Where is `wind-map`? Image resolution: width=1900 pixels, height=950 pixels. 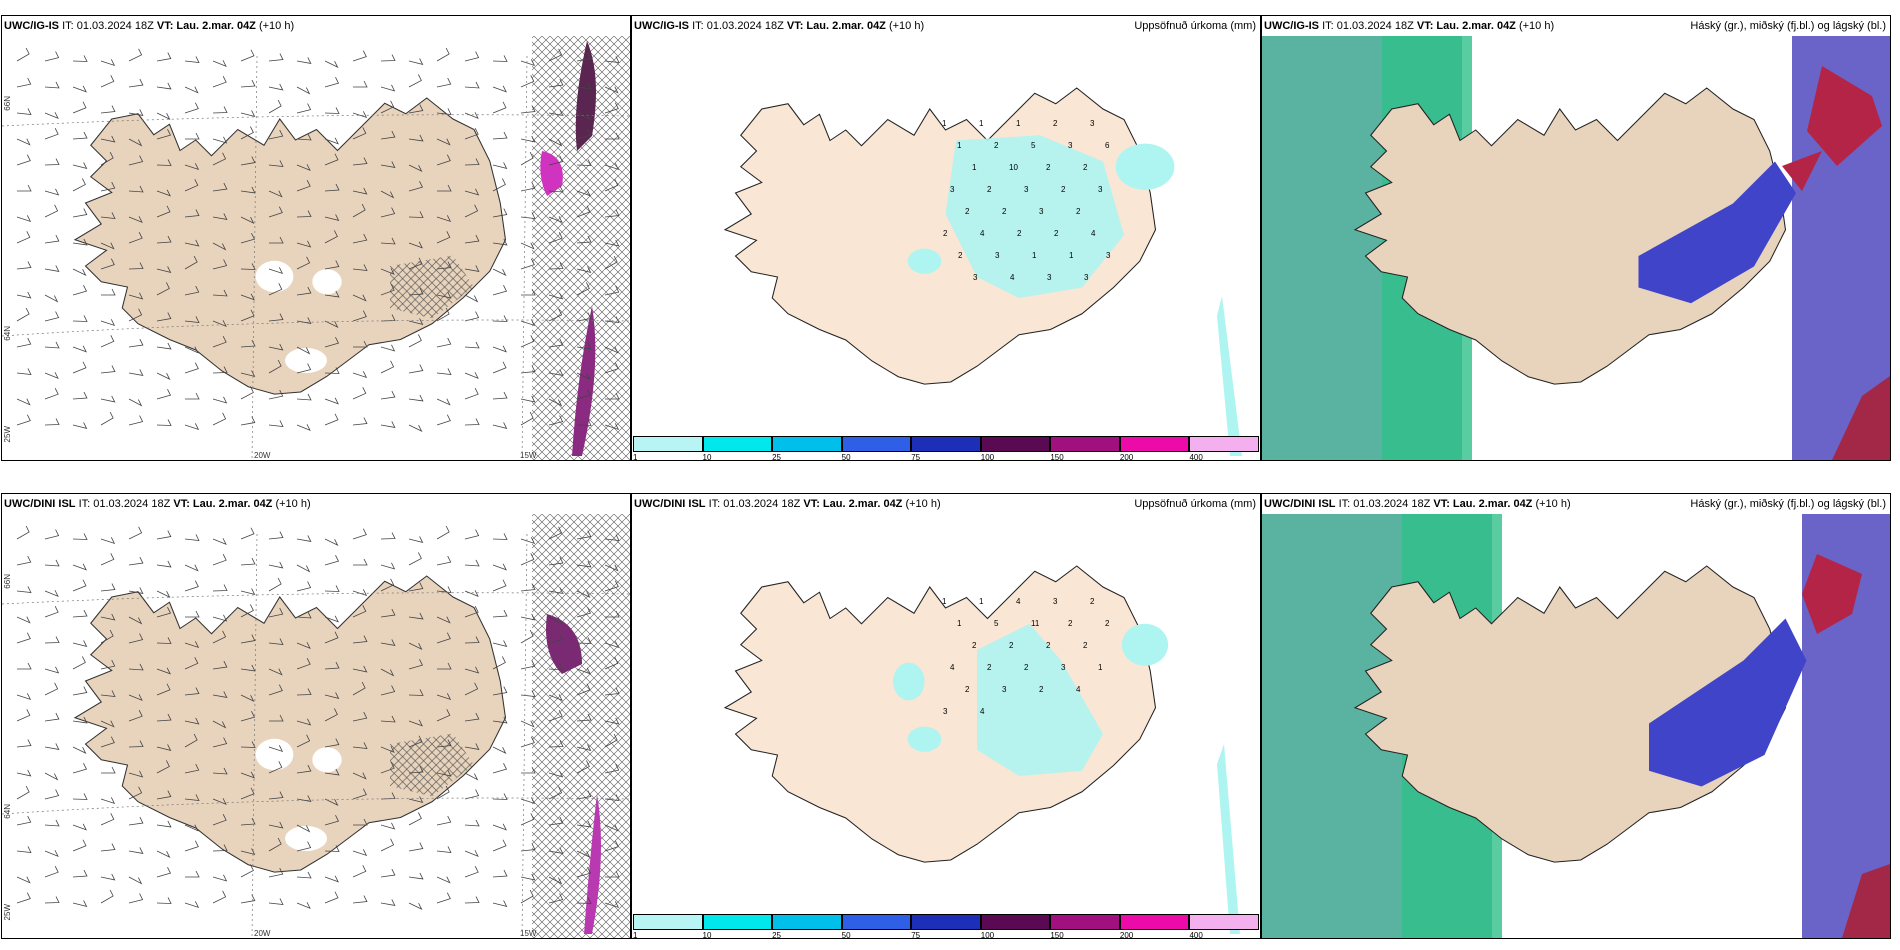
wind-map is located at coordinates (316, 248).